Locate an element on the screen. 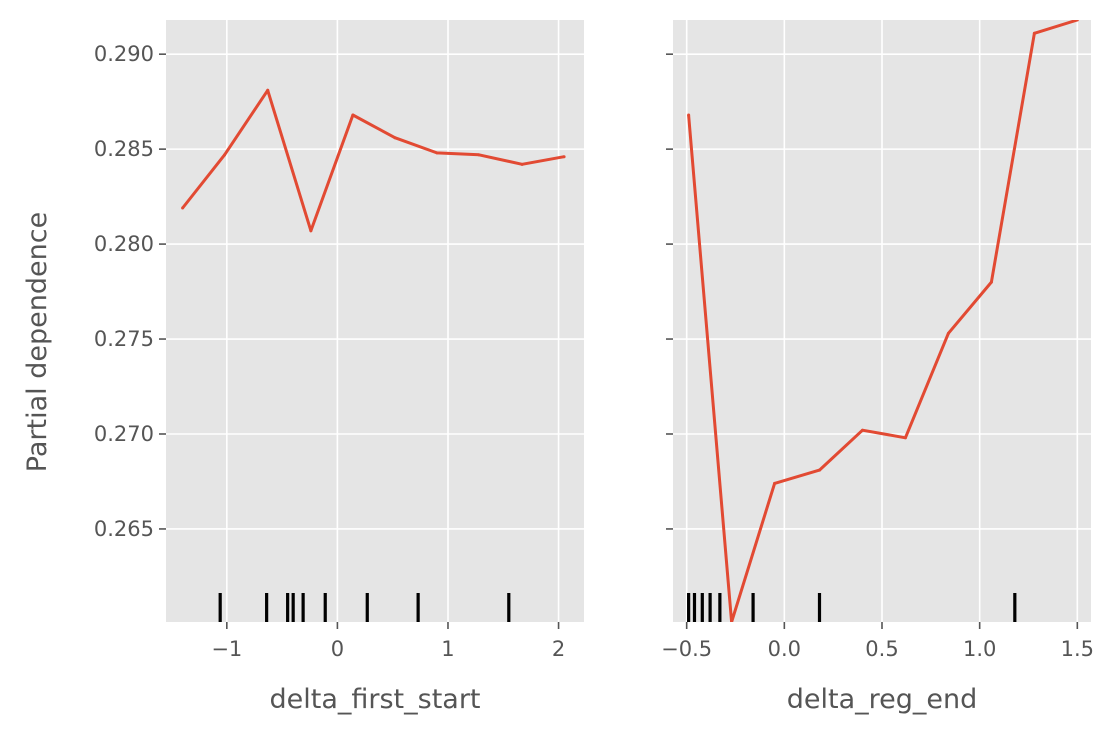 This screenshot has width=1117, height=736. x-tick-label-3: 1.0 is located at coordinates (979, 649).